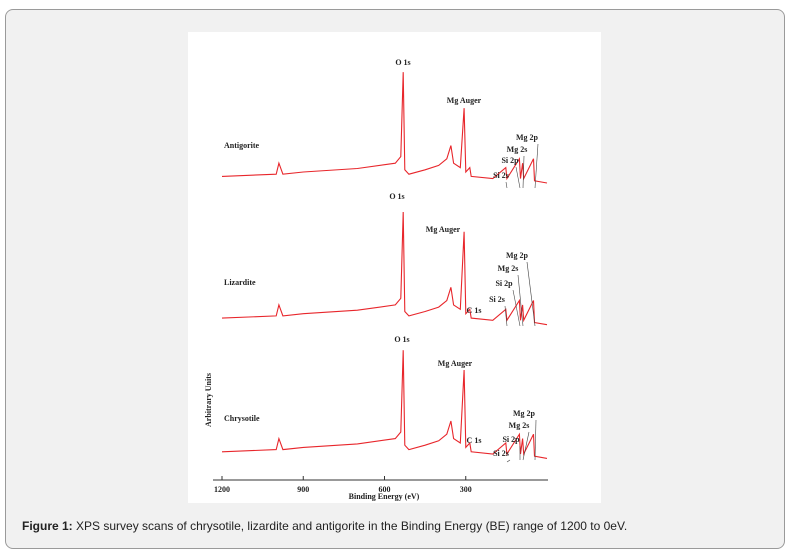 This screenshot has height=559, width=793. I want to click on x-tick-label: 300, so click(466, 489).